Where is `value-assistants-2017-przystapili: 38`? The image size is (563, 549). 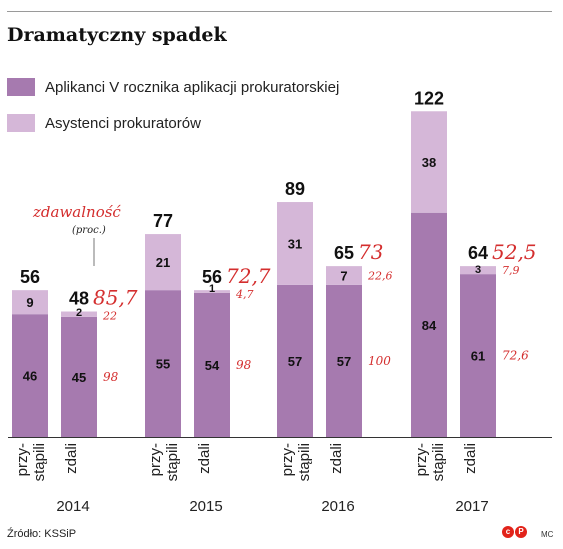
value-assistants-2017-przystapili: 38 is located at coordinates (429, 162).